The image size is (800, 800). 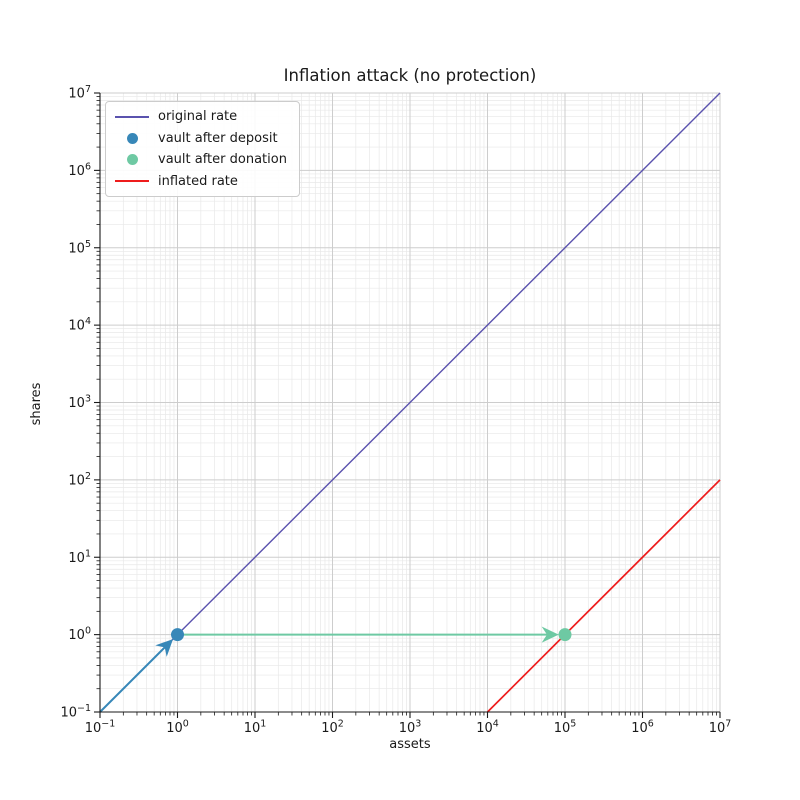 I want to click on x-tick-label: 10³, so click(x=410, y=728).